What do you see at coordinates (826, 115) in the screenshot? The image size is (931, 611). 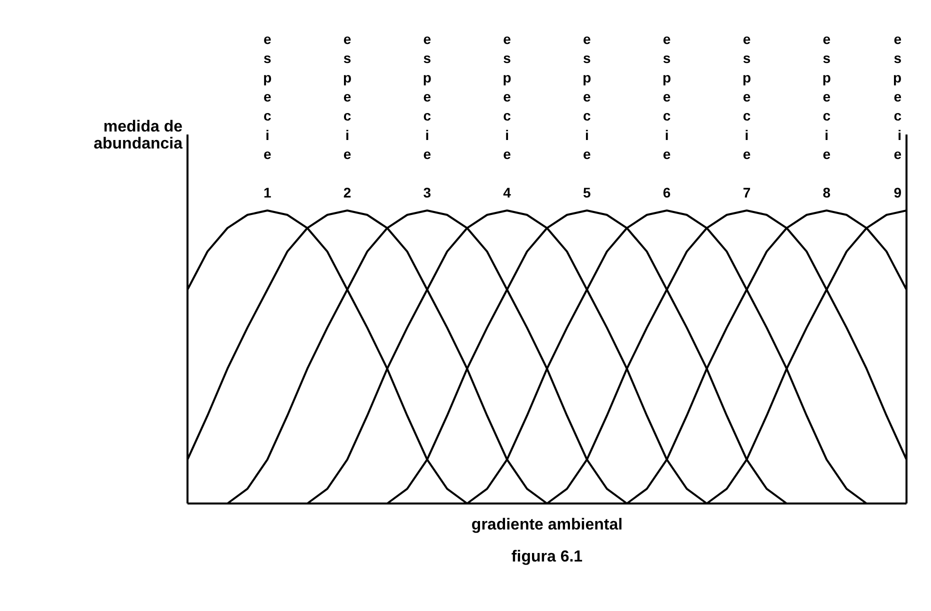 I see `text: especie 8` at bounding box center [826, 115].